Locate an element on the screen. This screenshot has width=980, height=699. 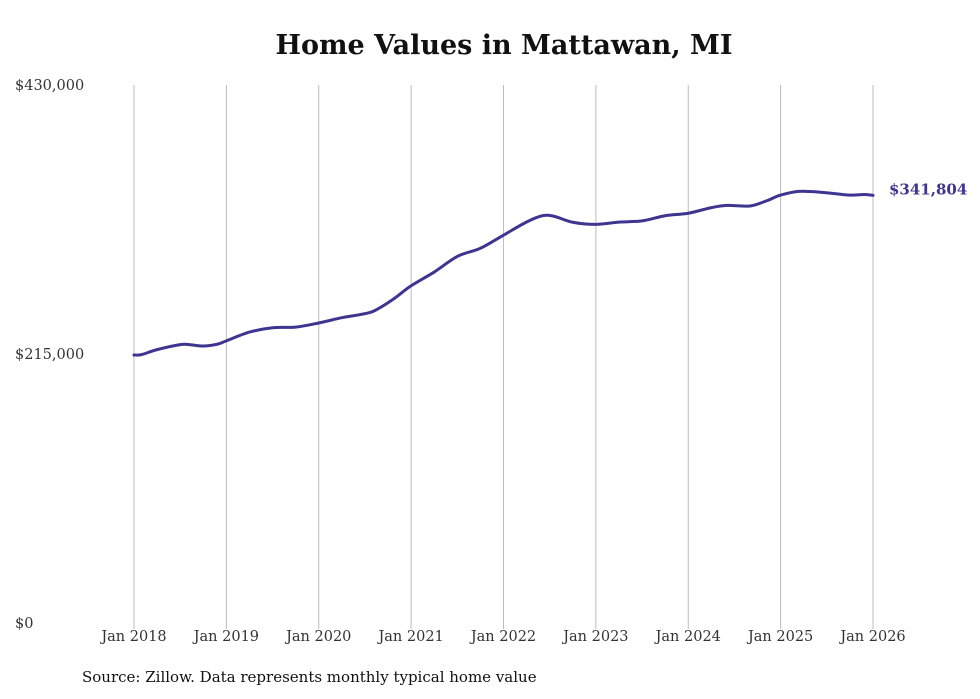
x-tick-label: Jan 2022 is located at coordinates (502, 637).